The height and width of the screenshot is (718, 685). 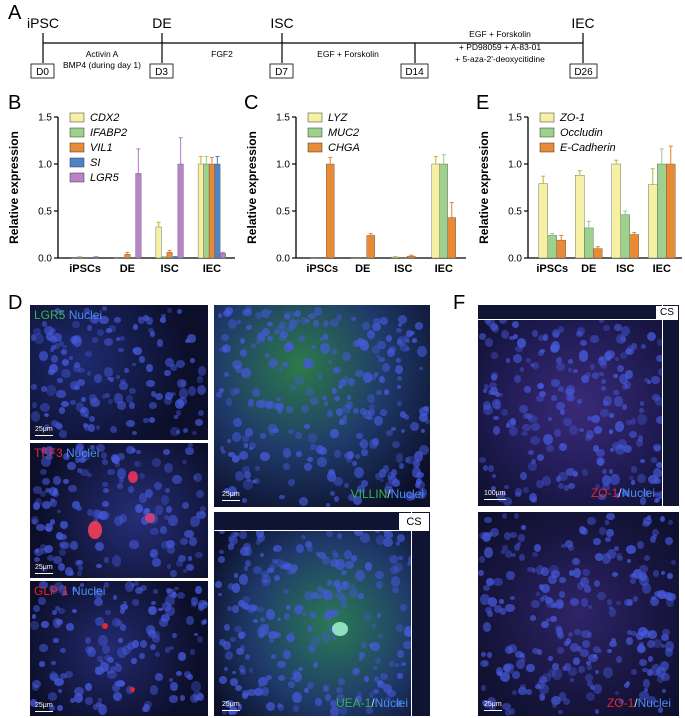 I want to click on label-villin: VILLIN, so click(x=369, y=494).